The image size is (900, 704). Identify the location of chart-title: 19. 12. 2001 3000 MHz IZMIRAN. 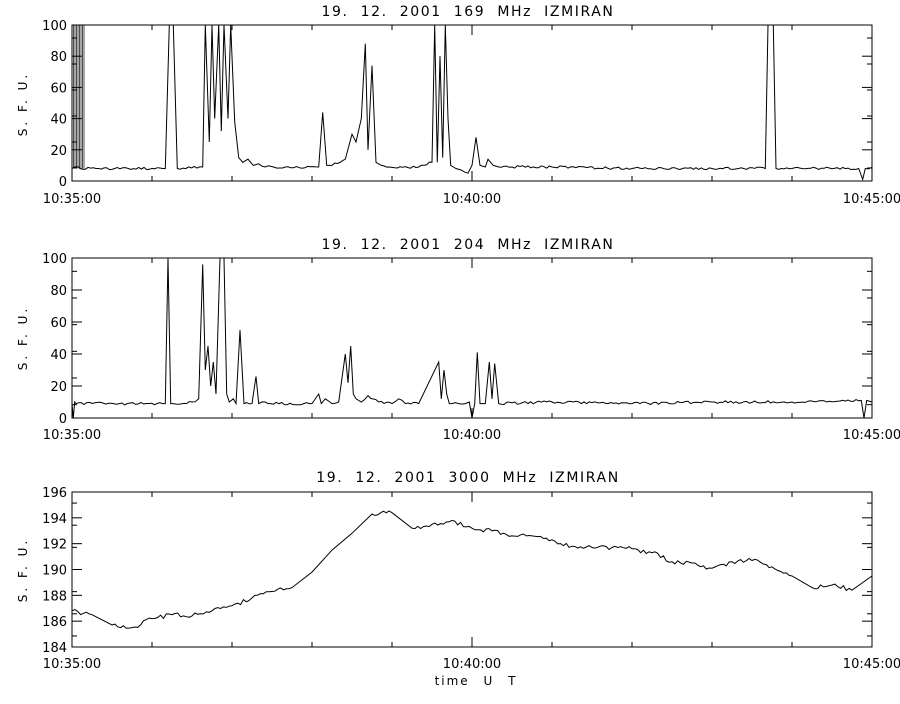
(468, 478).